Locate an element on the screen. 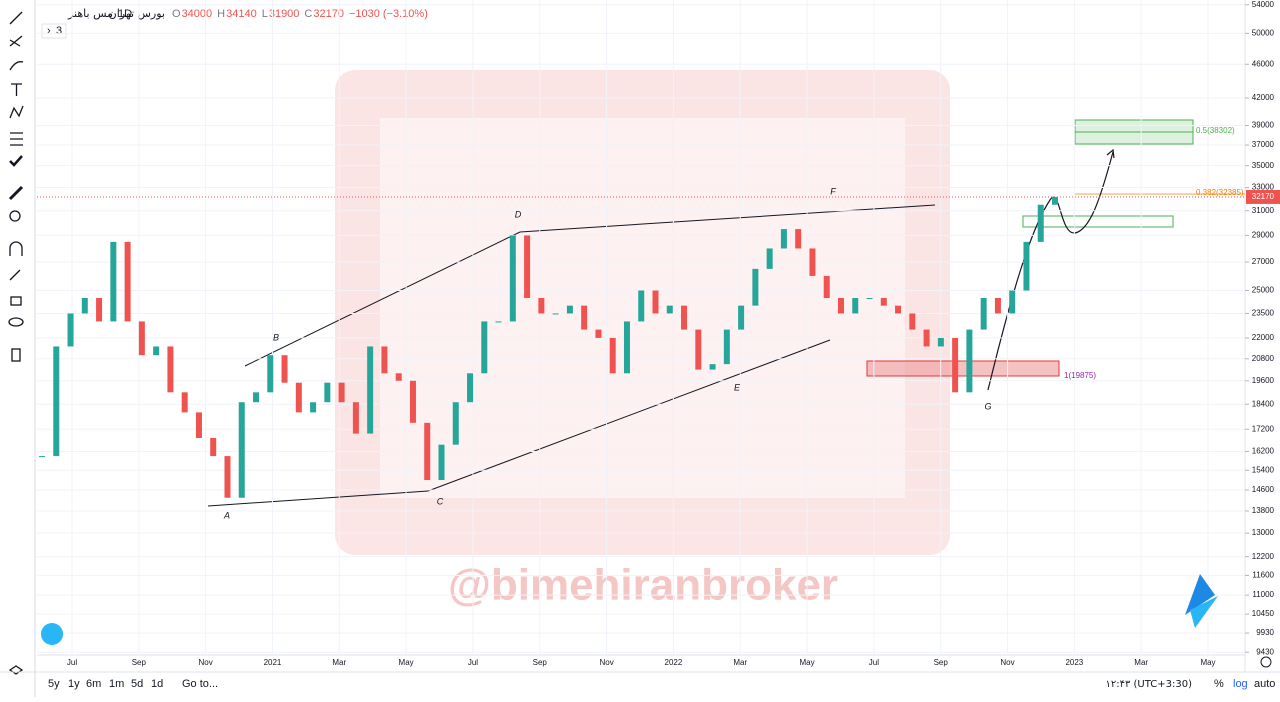  y-tick-label: 18400 is located at coordinates (1263, 403).